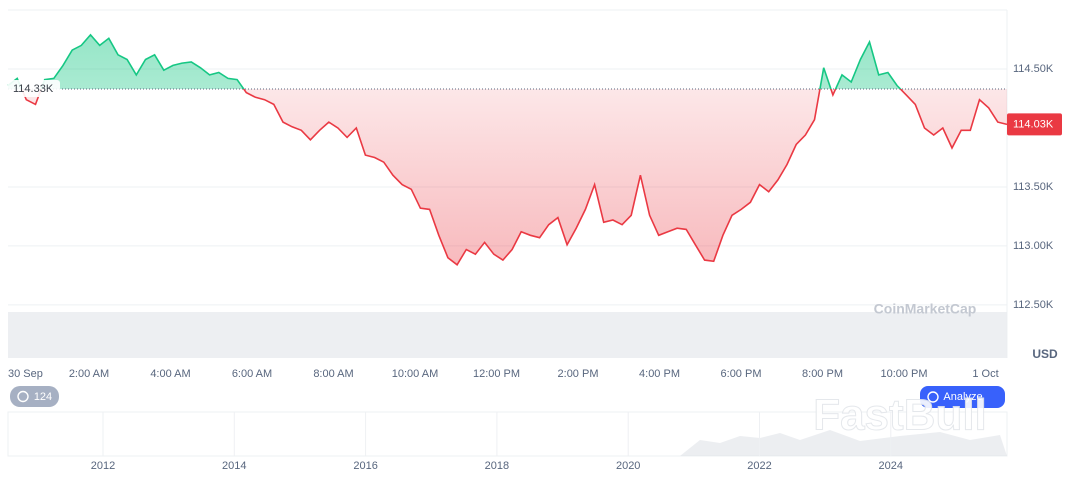 The height and width of the screenshot is (477, 1072). What do you see at coordinates (1033, 187) in the screenshot?
I see `y-tick-label: 113.50K` at bounding box center [1033, 187].